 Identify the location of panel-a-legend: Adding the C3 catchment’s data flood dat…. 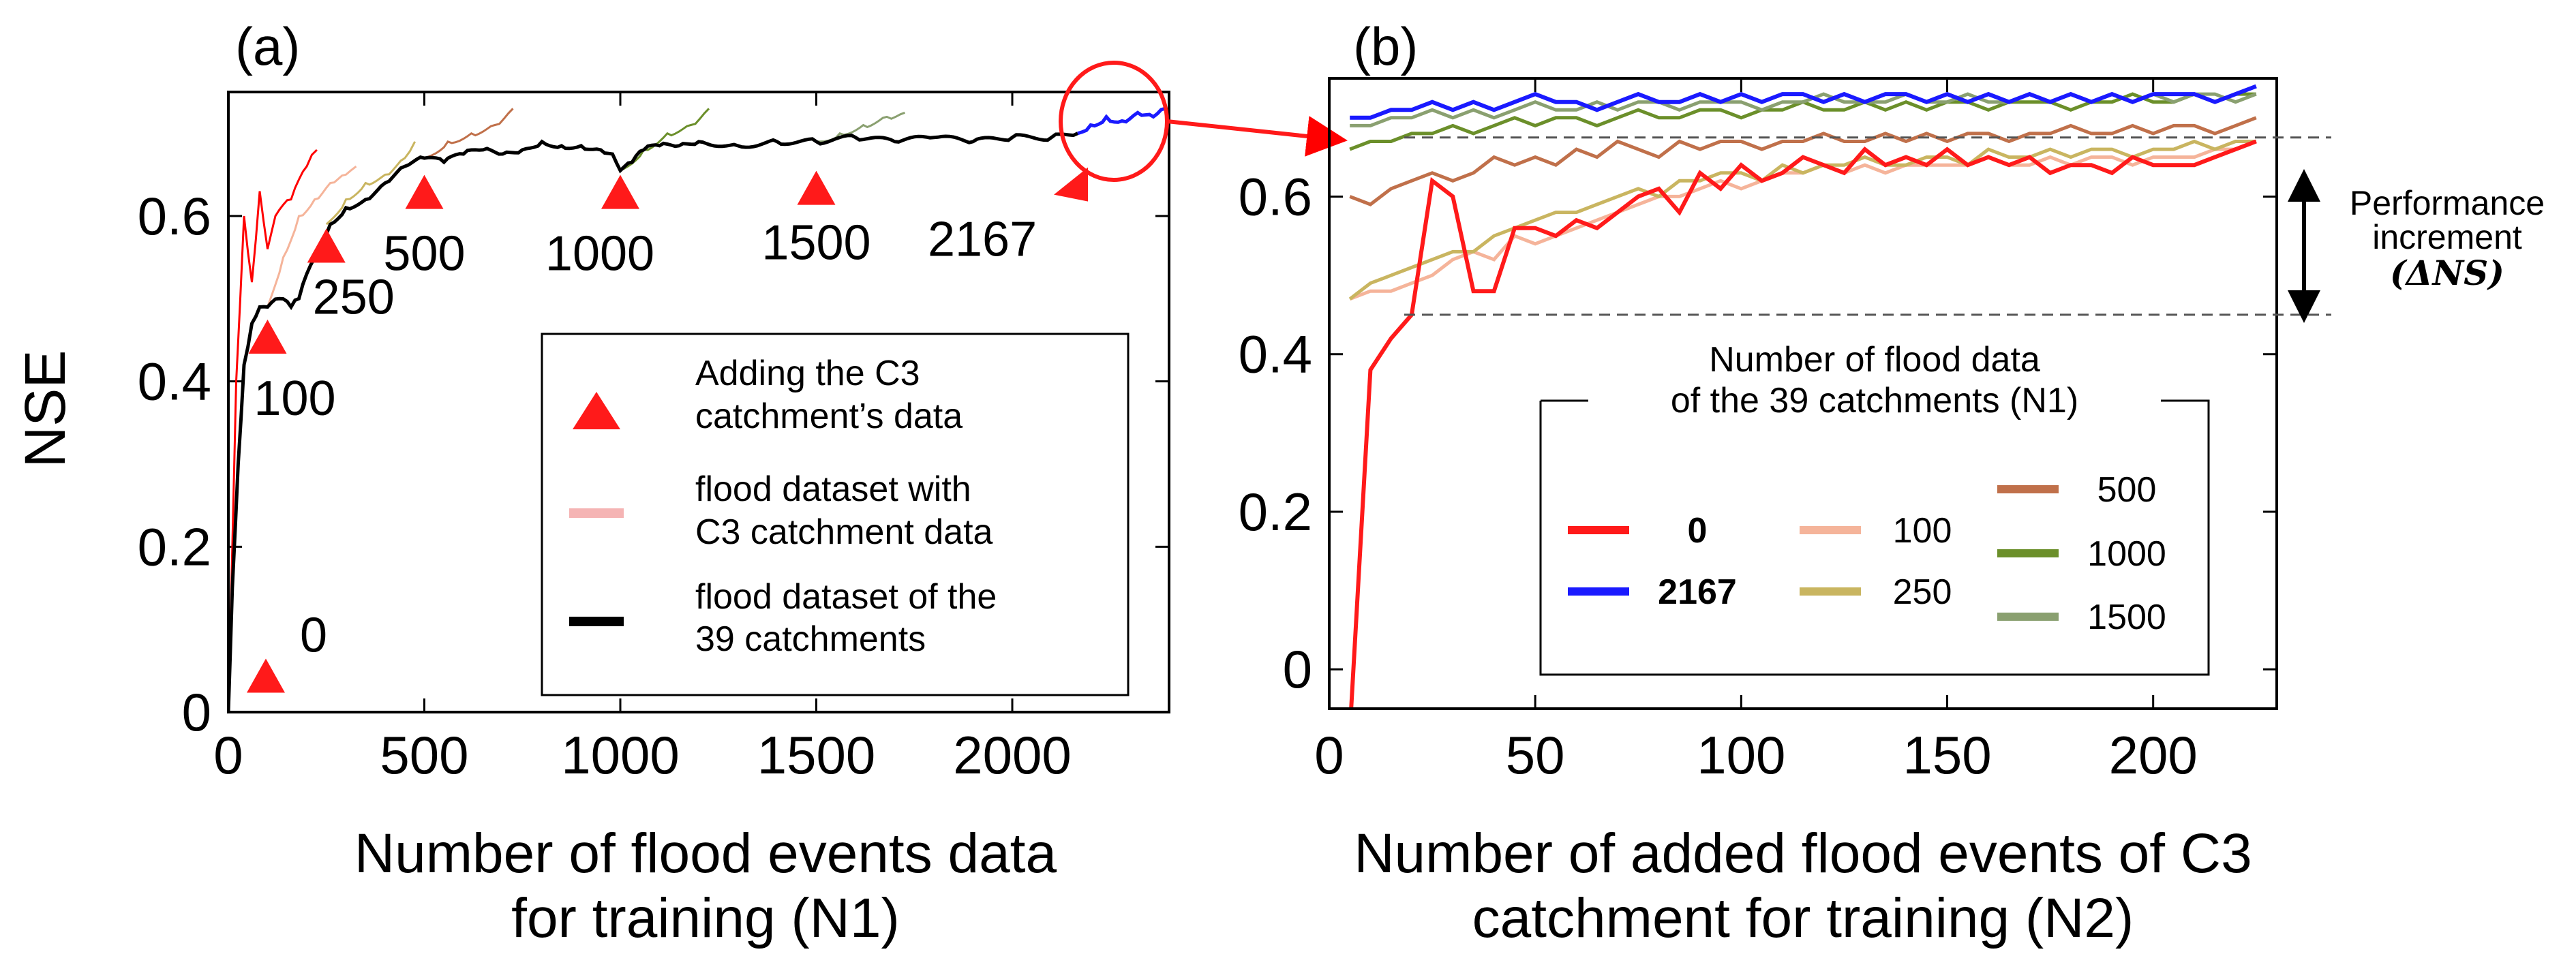
(836, 514).